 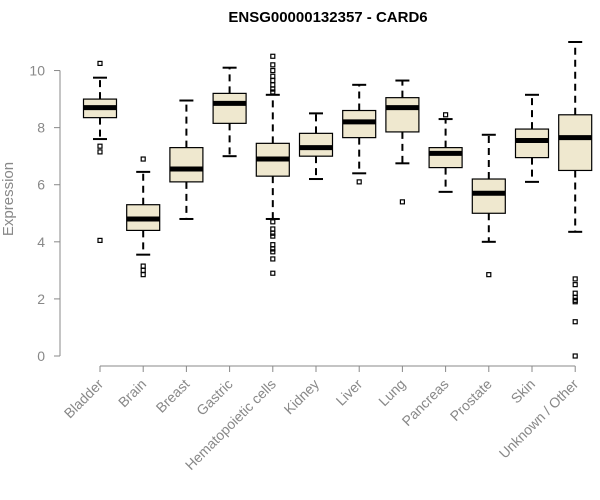 I want to click on box-liver, so click(x=359, y=134).